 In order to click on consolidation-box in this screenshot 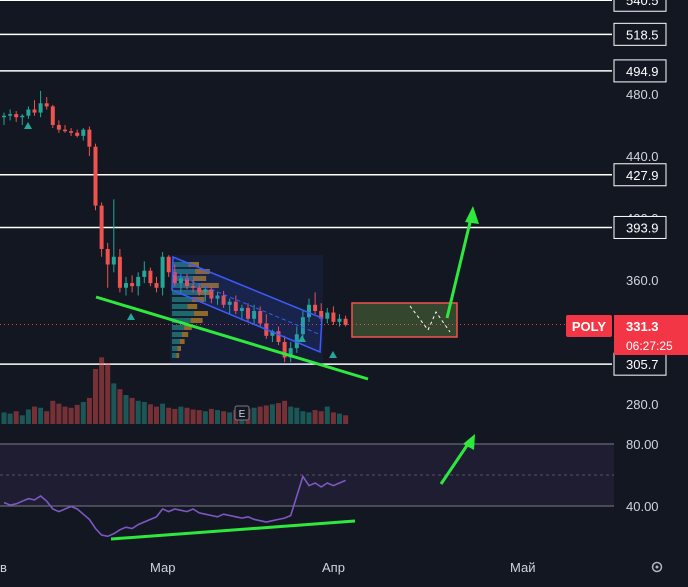, I will do `click(404, 320)`.